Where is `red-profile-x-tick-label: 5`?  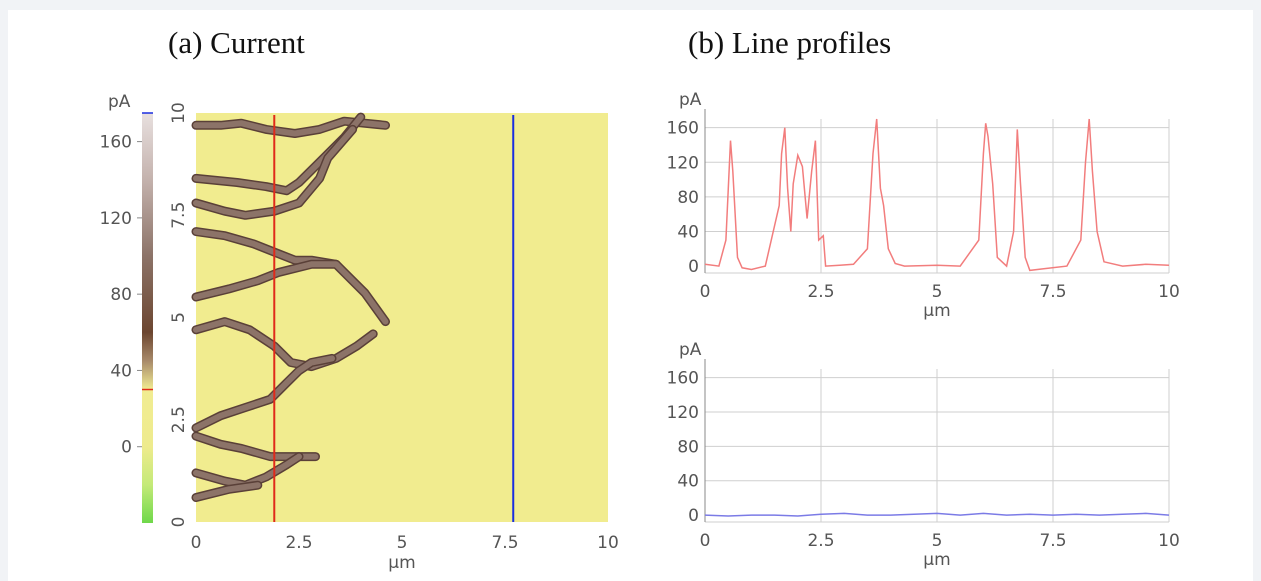 red-profile-x-tick-label: 5 is located at coordinates (937, 292).